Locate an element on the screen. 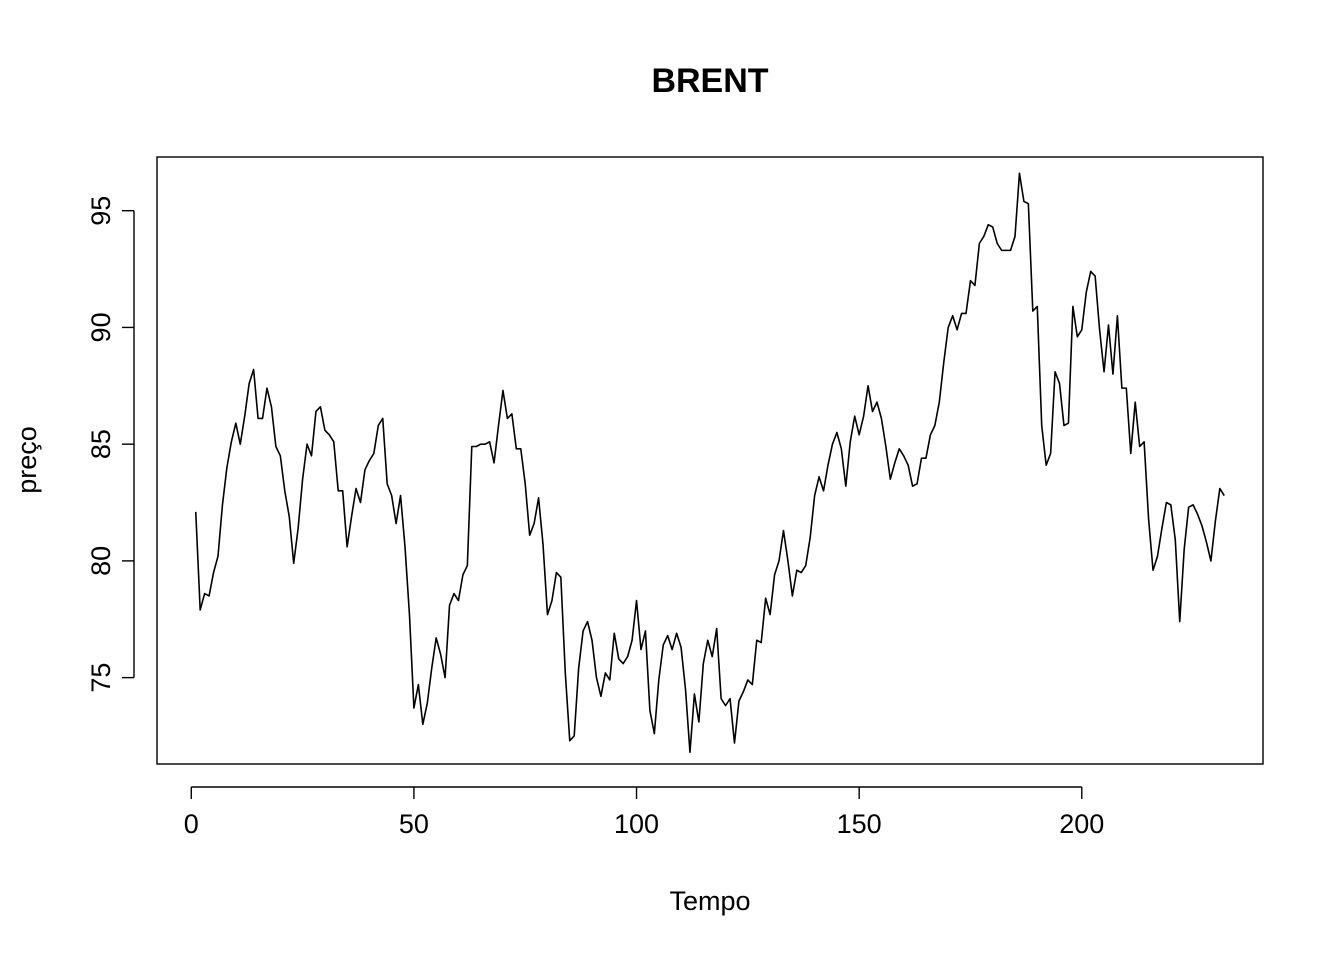 The width and height of the screenshot is (1344, 960). y-axis: 75 80 85 90 95 is located at coordinates (110, 444).